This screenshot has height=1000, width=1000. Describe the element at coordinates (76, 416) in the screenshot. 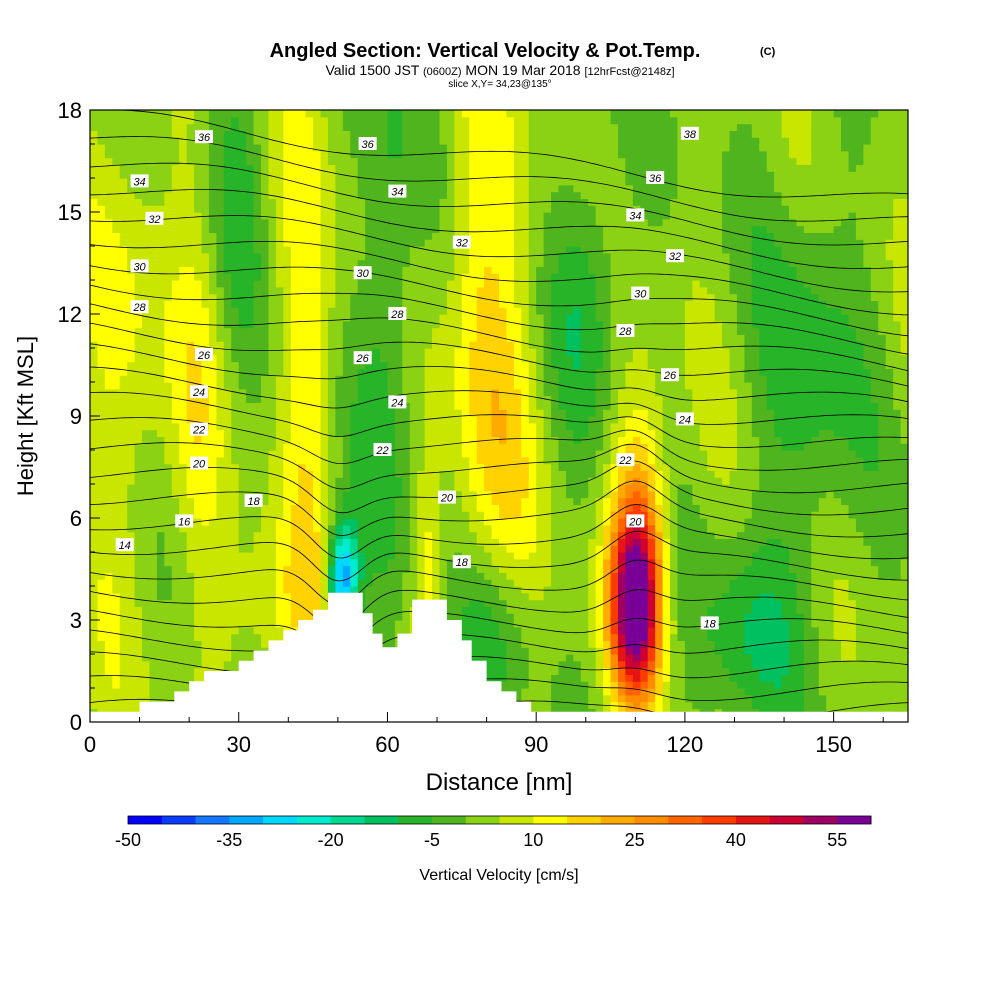

I see `y-tick-label: 9` at that location.